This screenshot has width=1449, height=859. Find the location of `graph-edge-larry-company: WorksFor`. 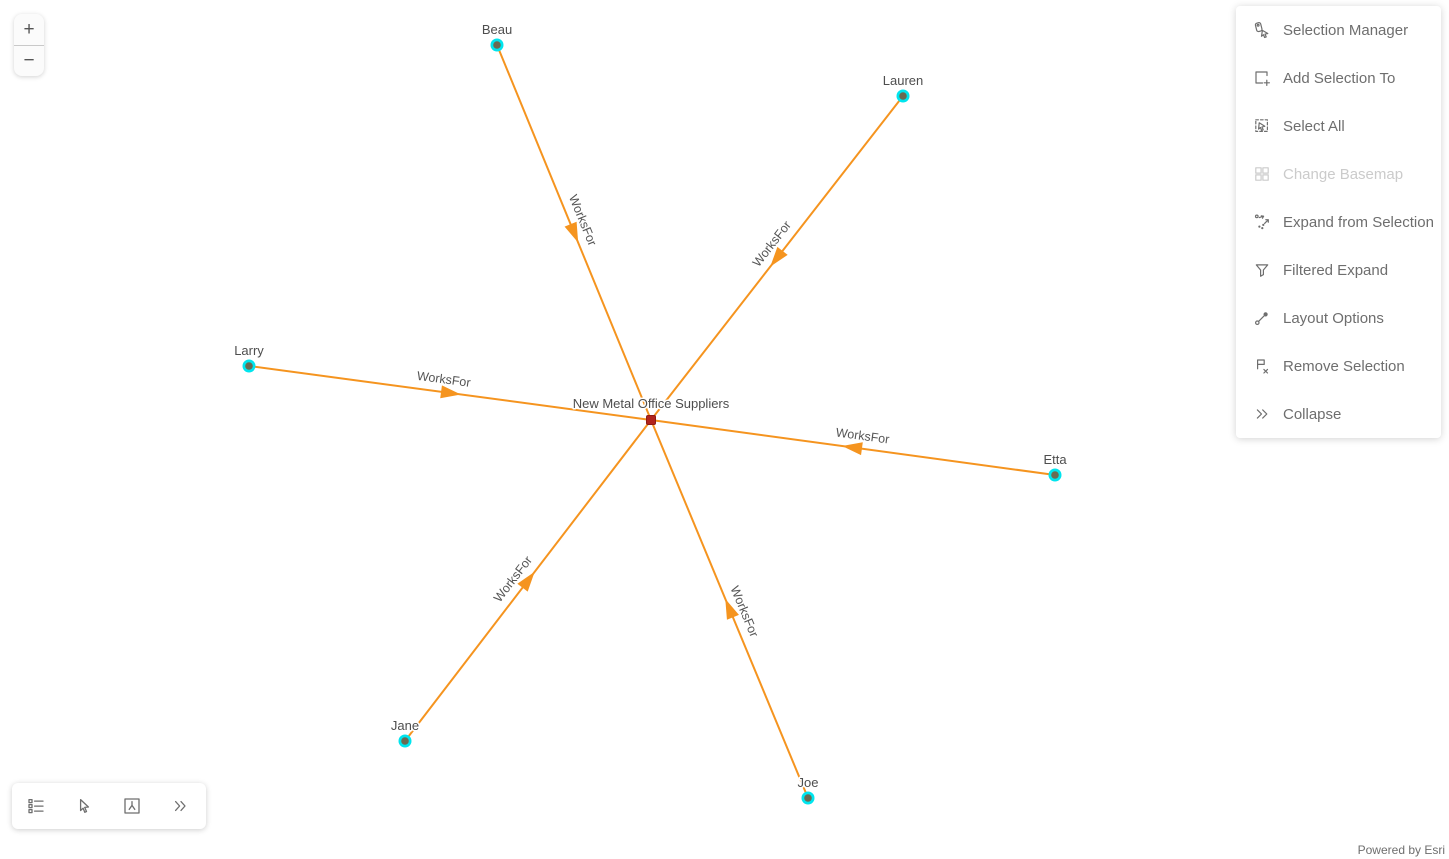

graph-edge-larry-company: WorksFor is located at coordinates (450, 393).